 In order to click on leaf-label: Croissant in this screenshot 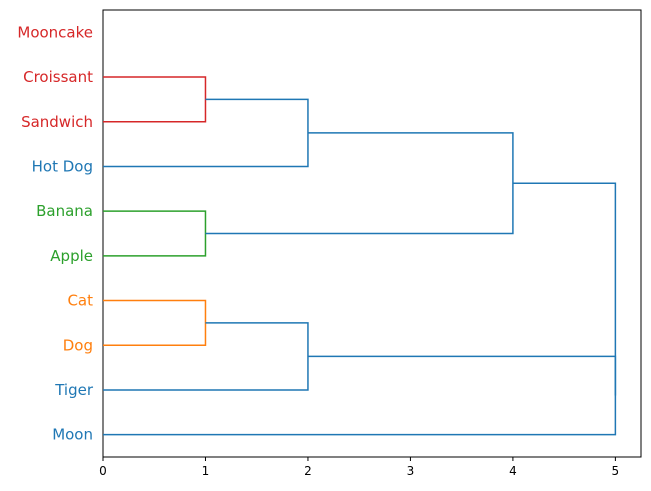, I will do `click(58, 77)`.